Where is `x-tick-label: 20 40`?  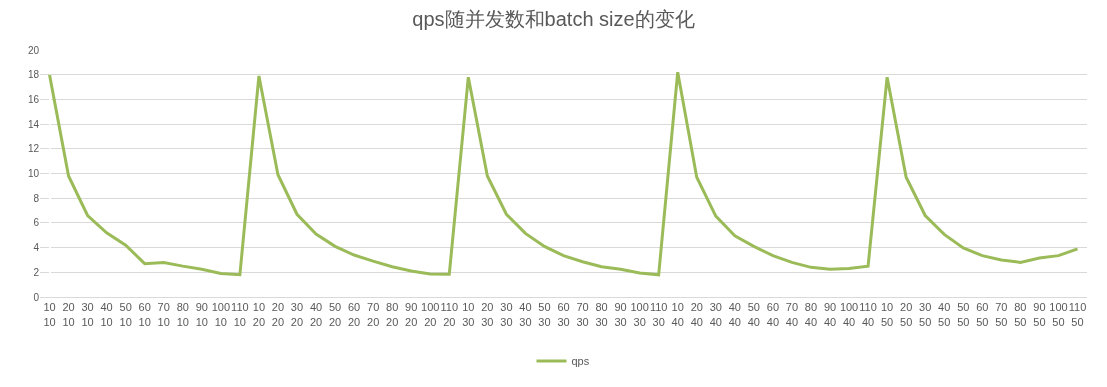 x-tick-label: 20 40 is located at coordinates (696, 314).